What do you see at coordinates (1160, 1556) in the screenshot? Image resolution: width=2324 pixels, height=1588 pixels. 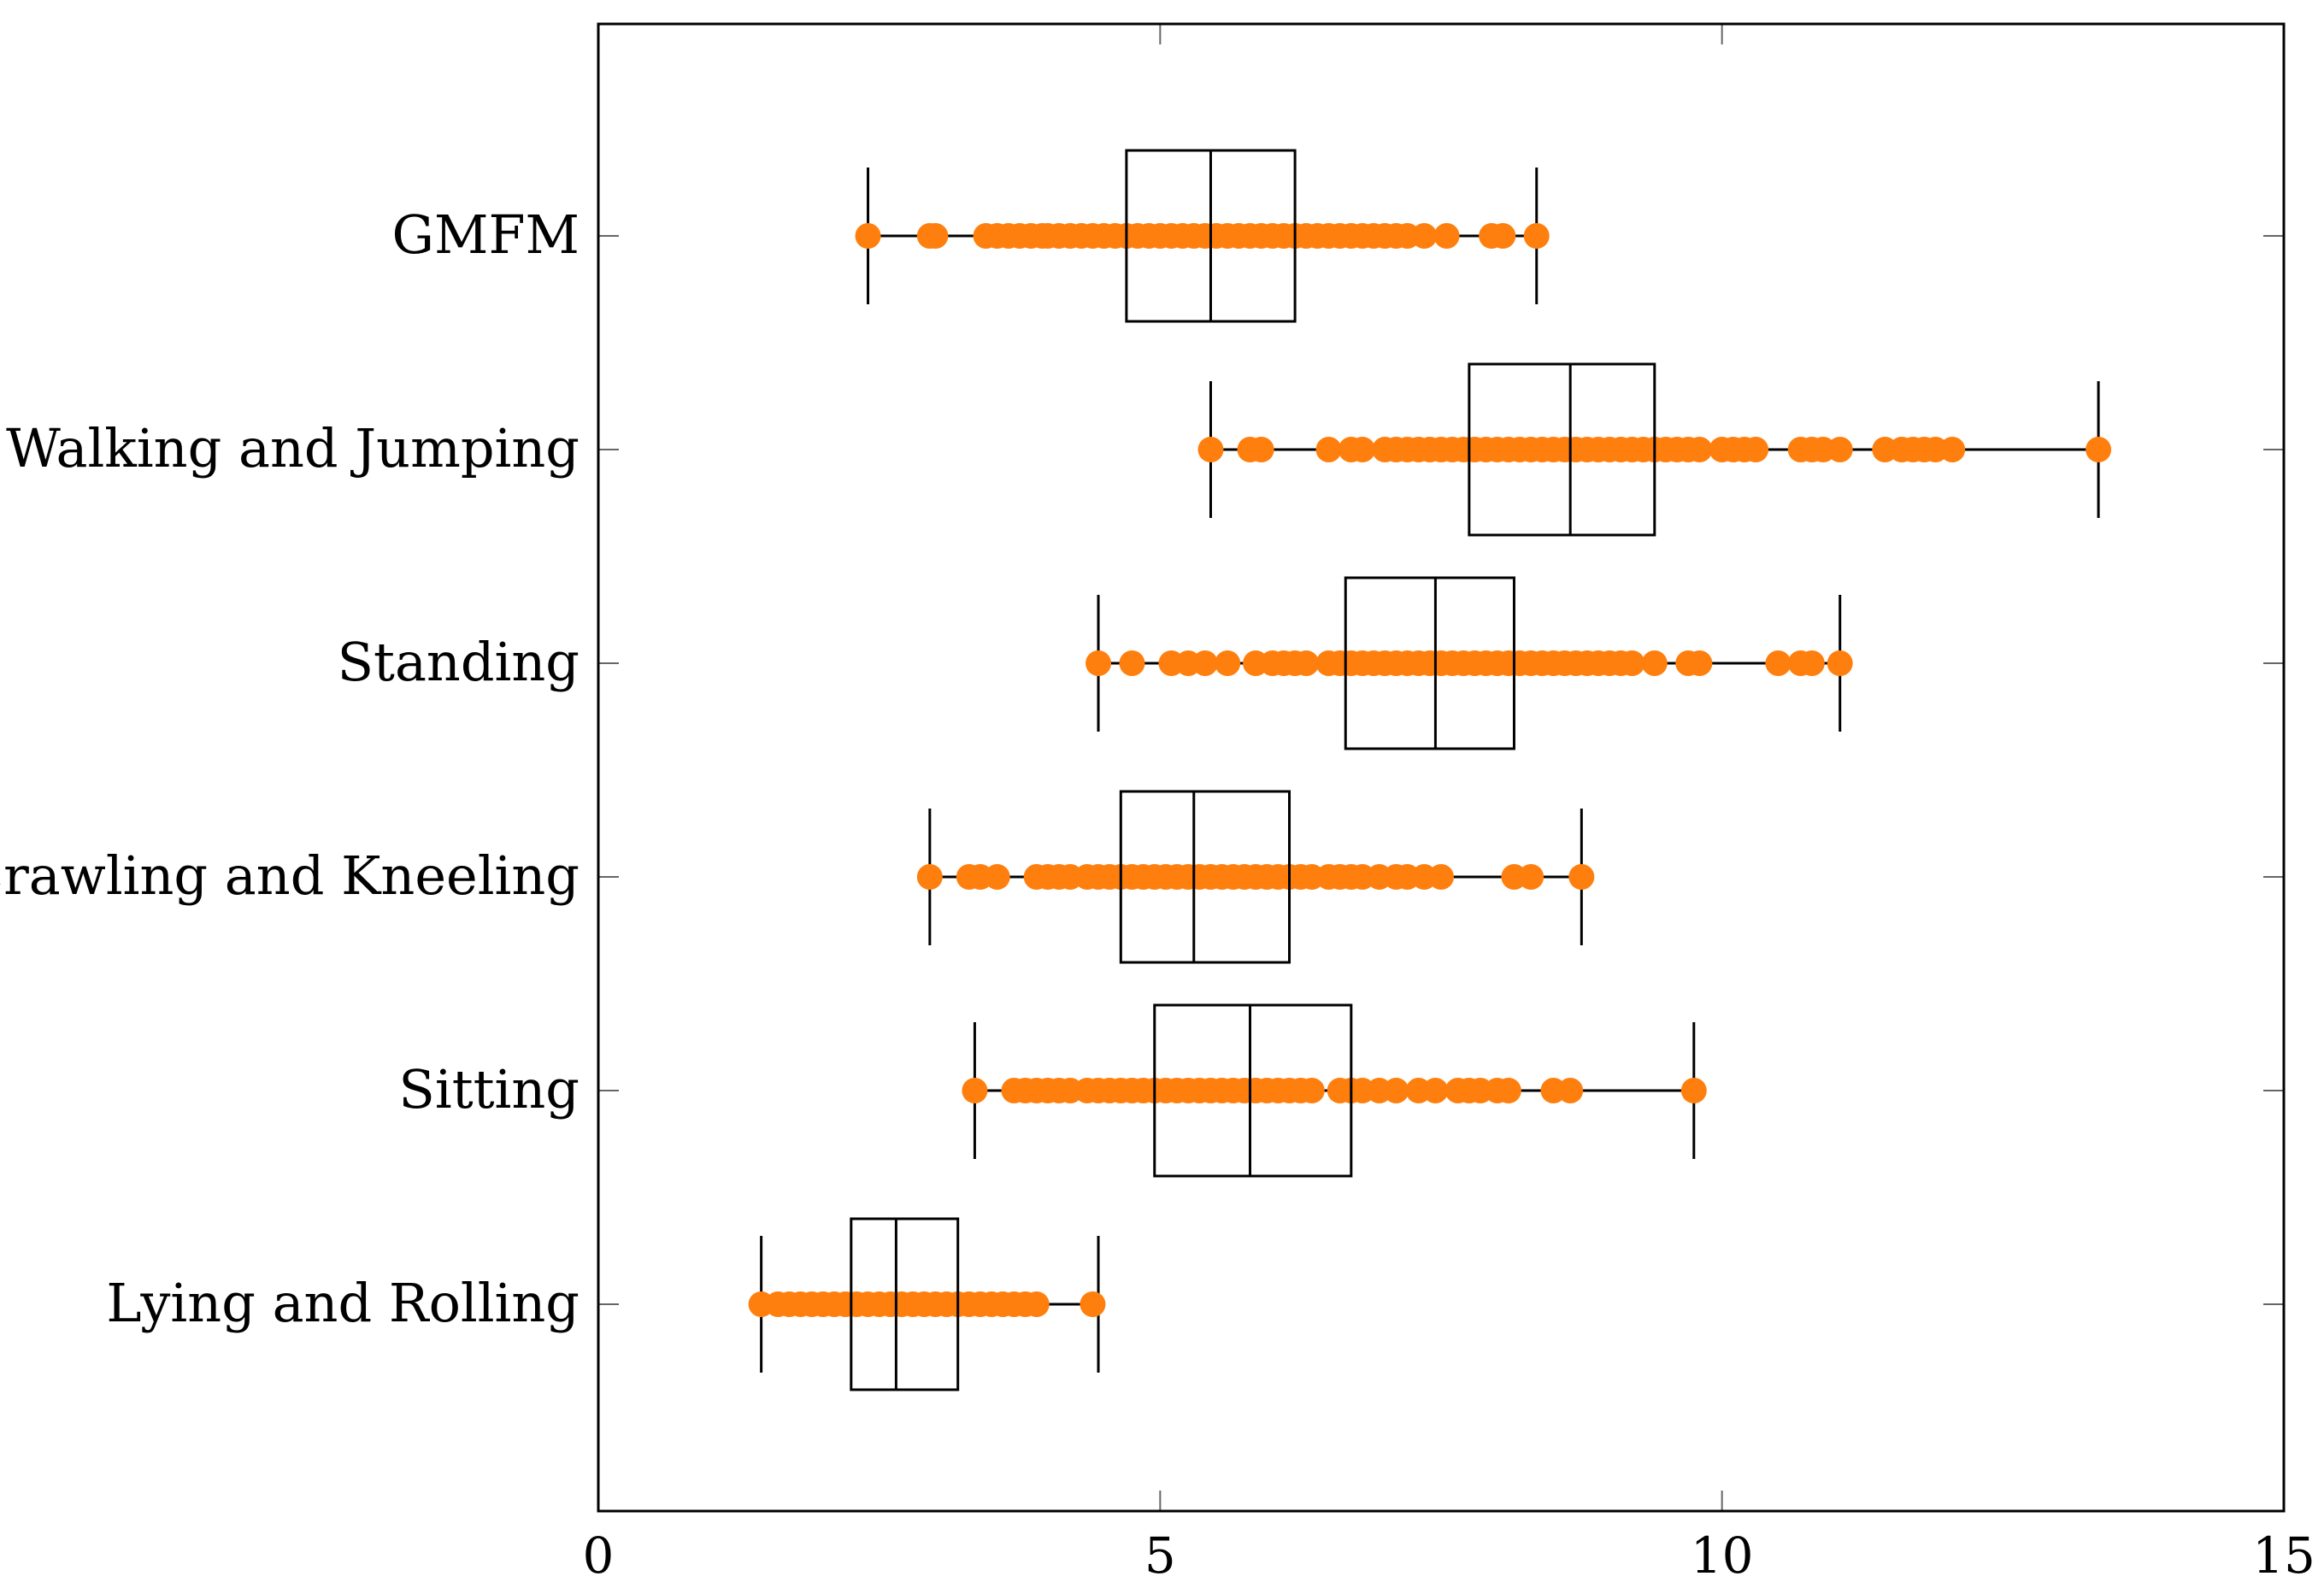 I see `x-tick-label: 5` at bounding box center [1160, 1556].